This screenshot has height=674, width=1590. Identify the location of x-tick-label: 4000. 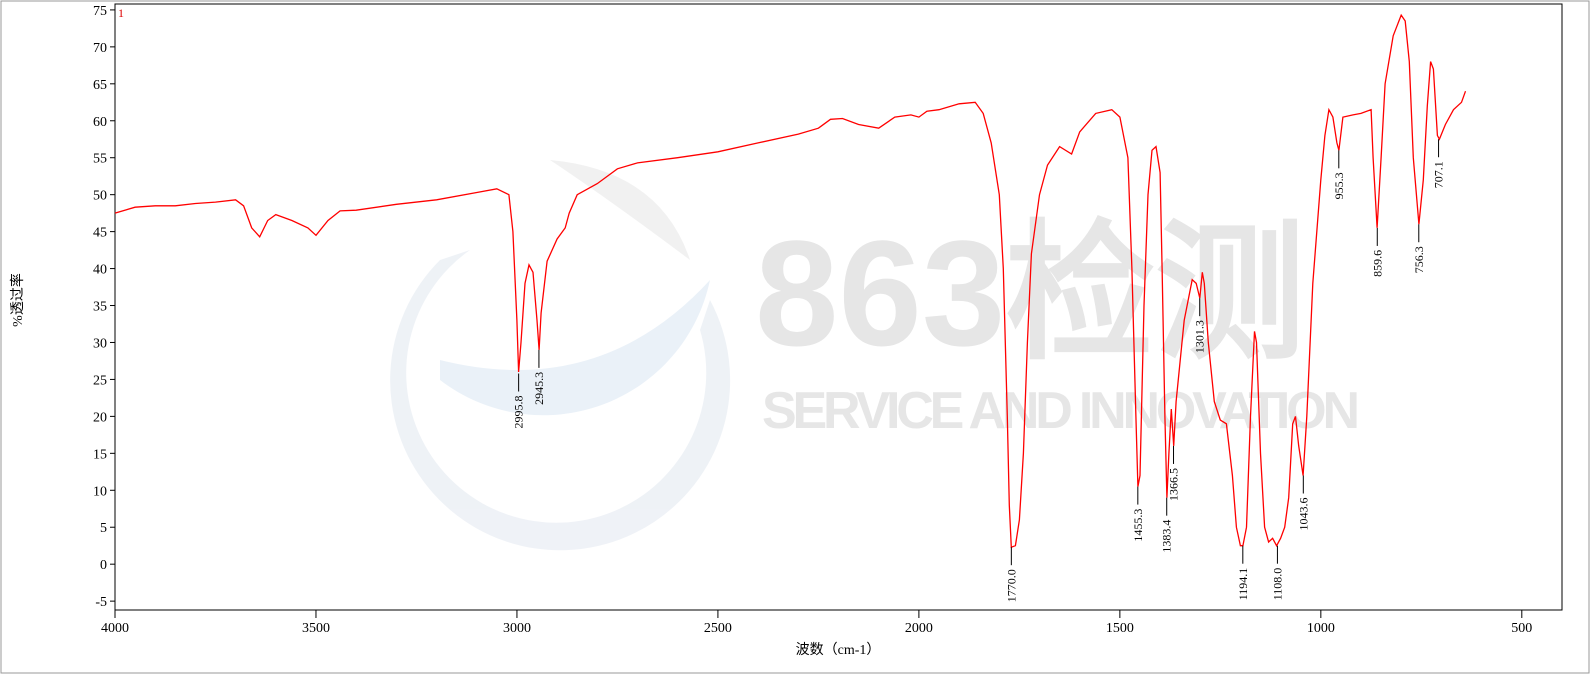
(115, 628).